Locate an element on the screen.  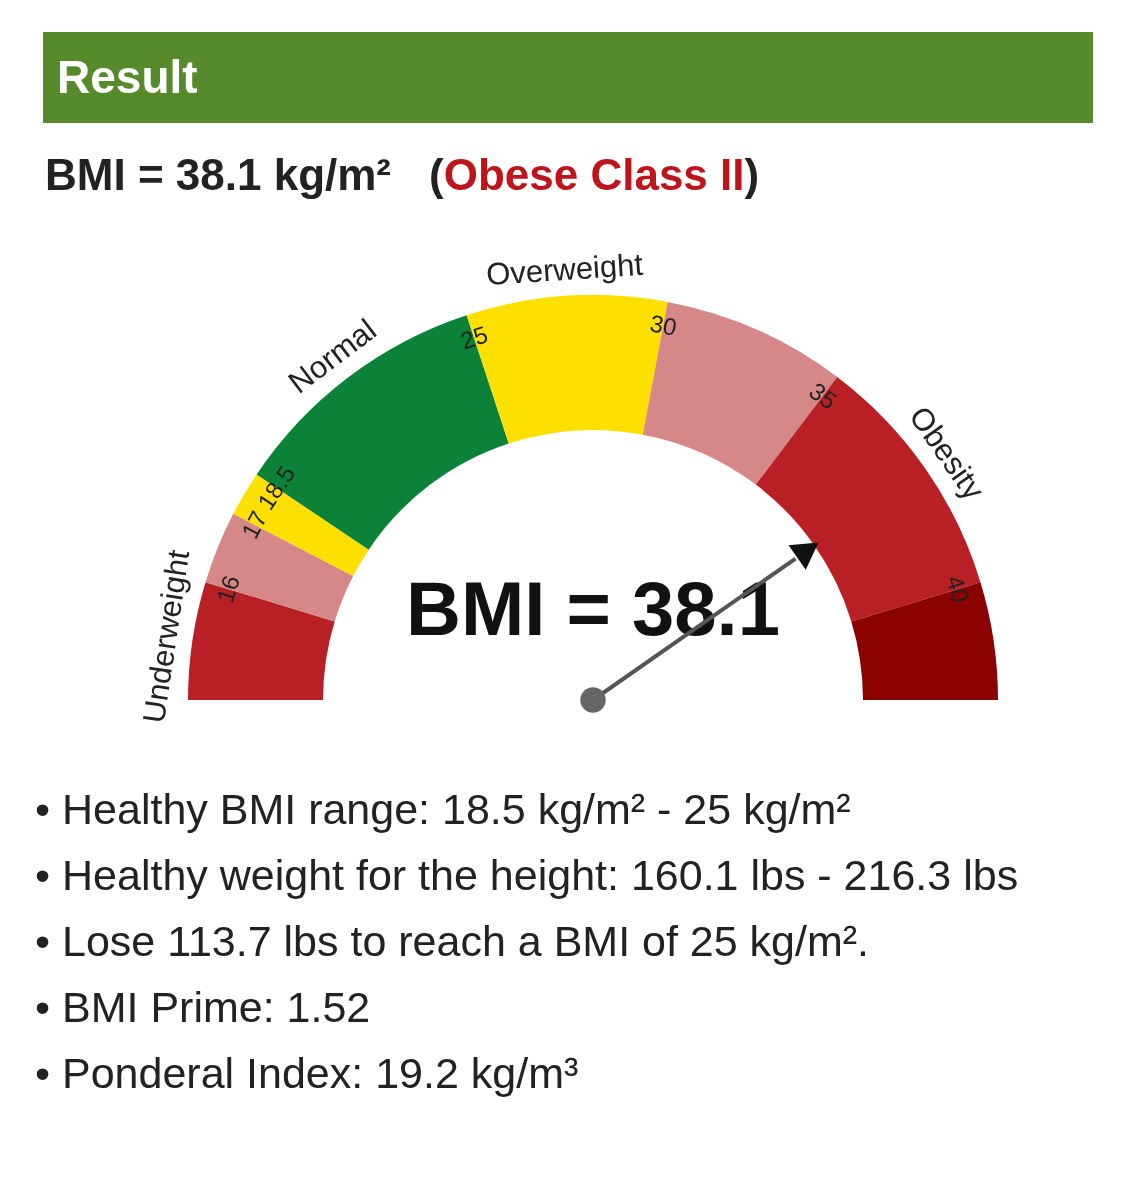
text: • Healthy weight for the height: 160.1 lbs - 216.3 lbs is located at coordinates (527, 875).